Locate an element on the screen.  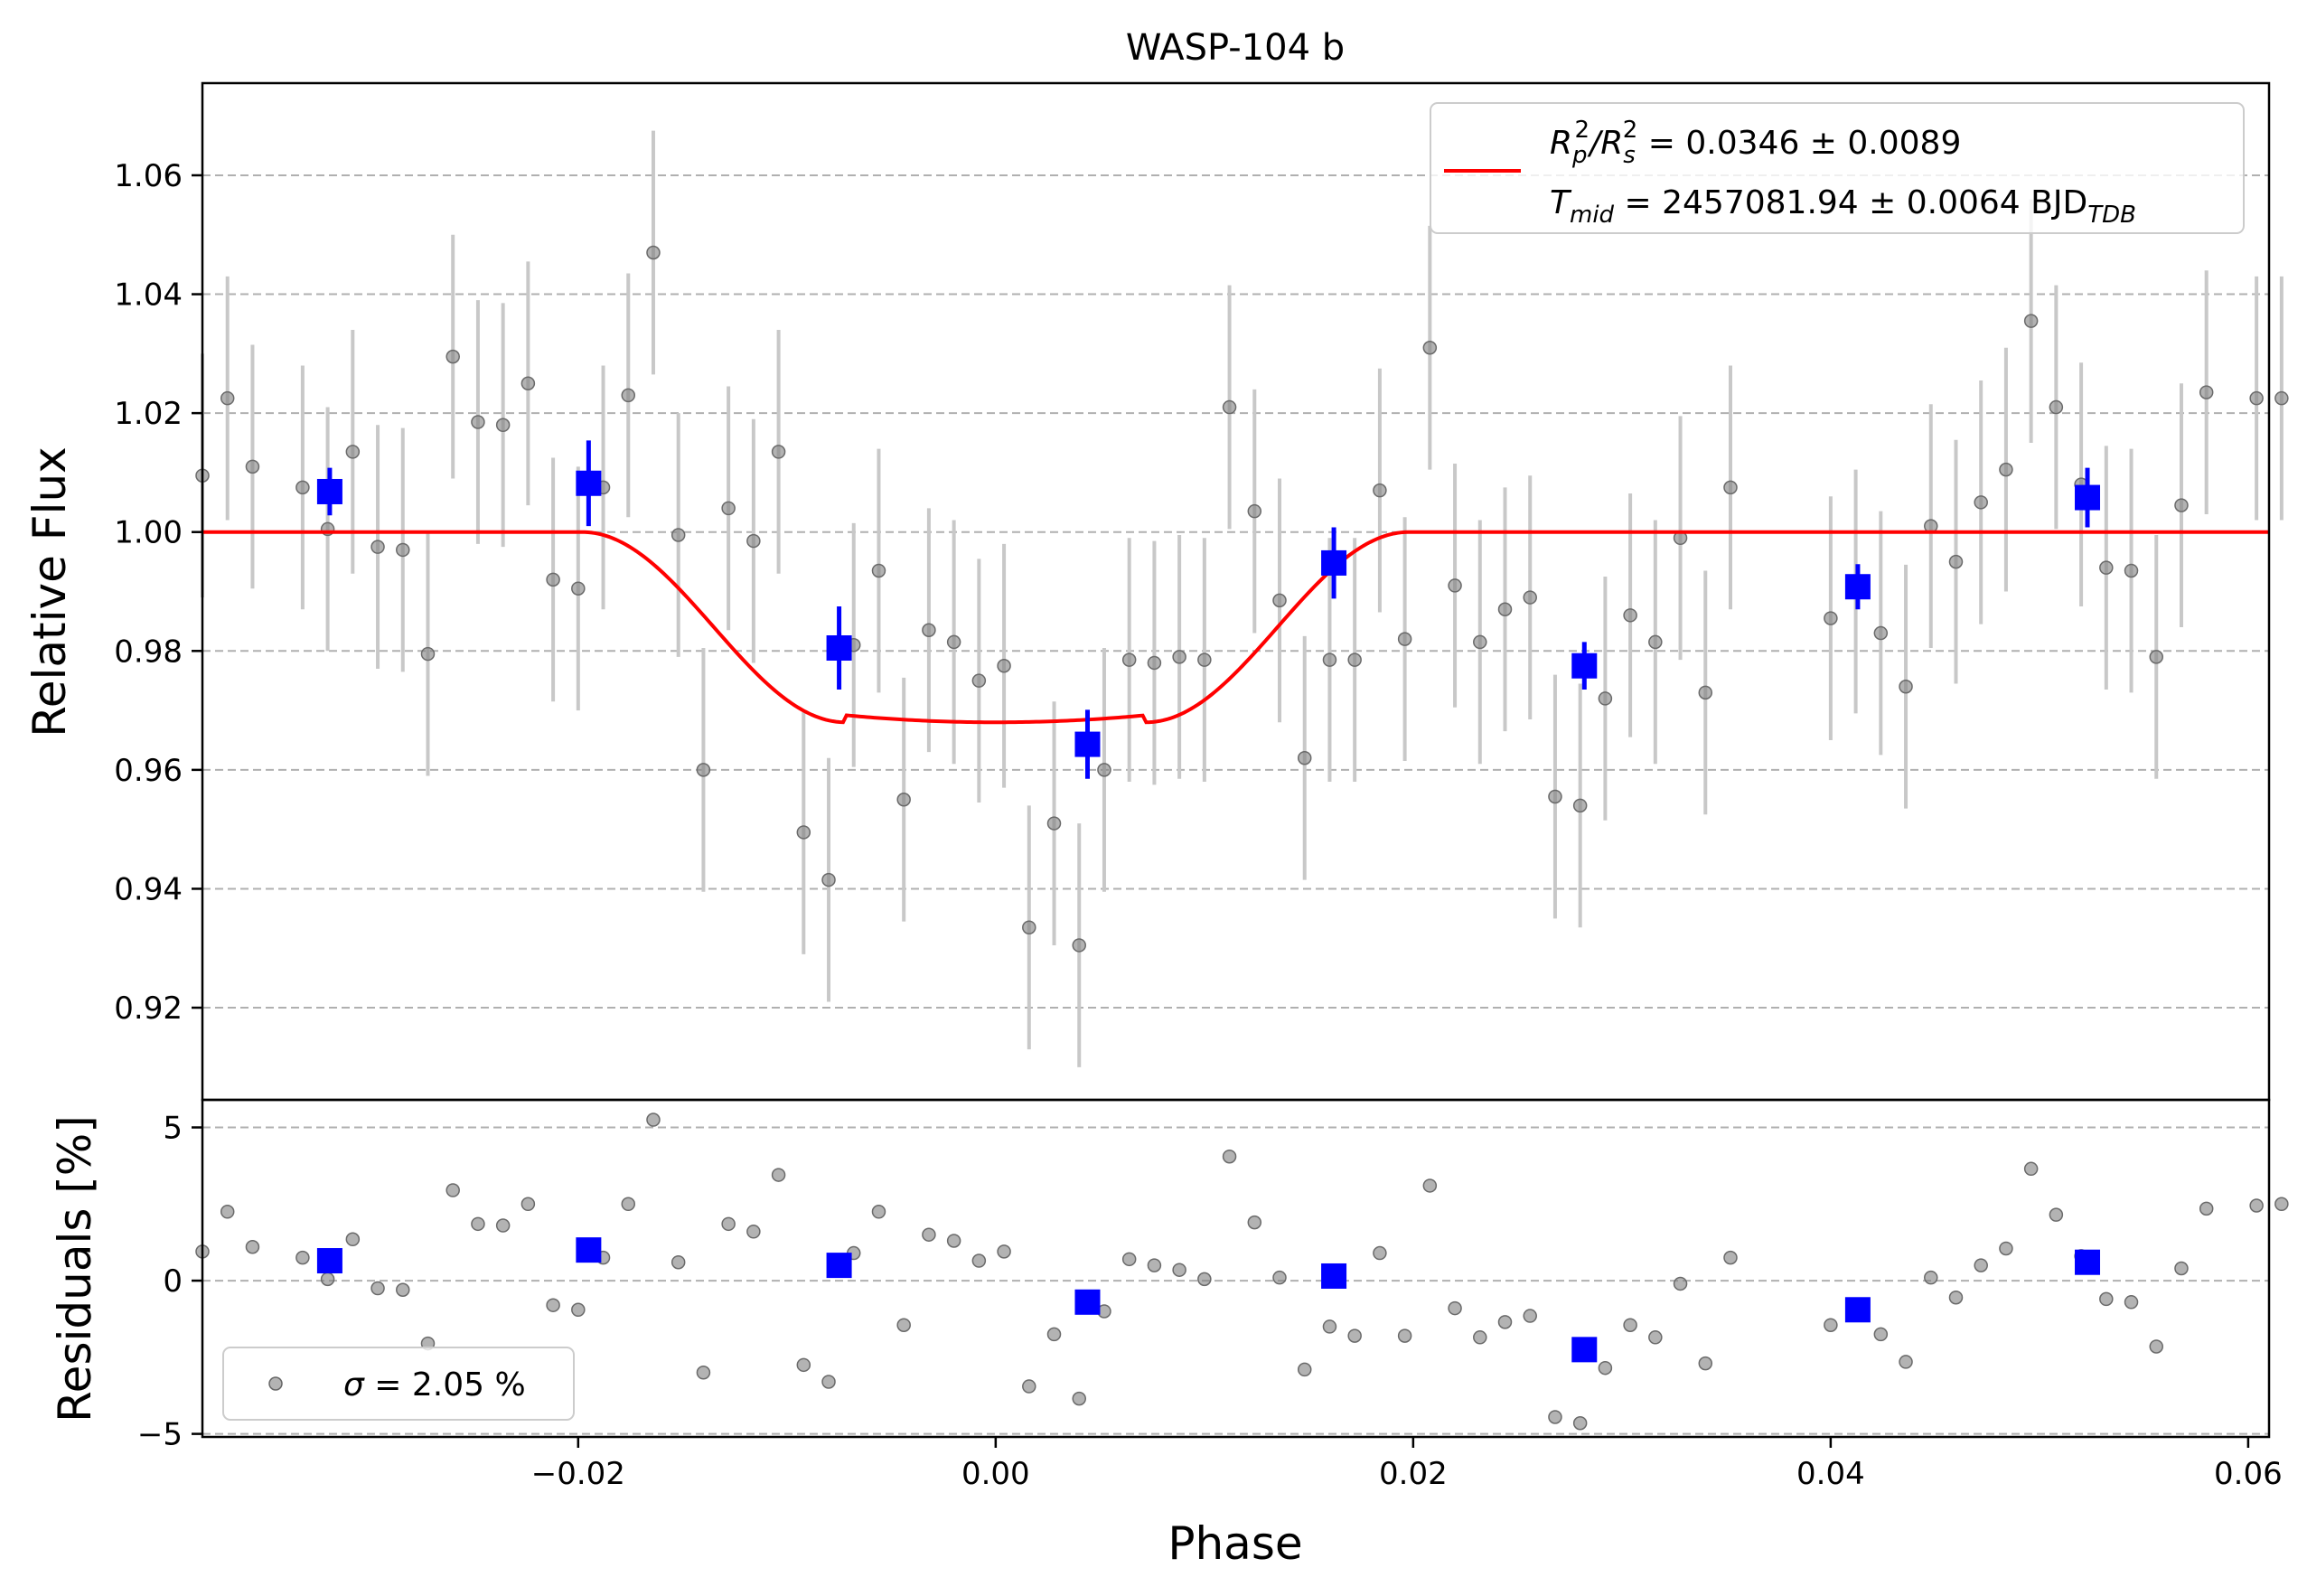
legend-rs-sup: 2 is located at coordinates (1630, 130).